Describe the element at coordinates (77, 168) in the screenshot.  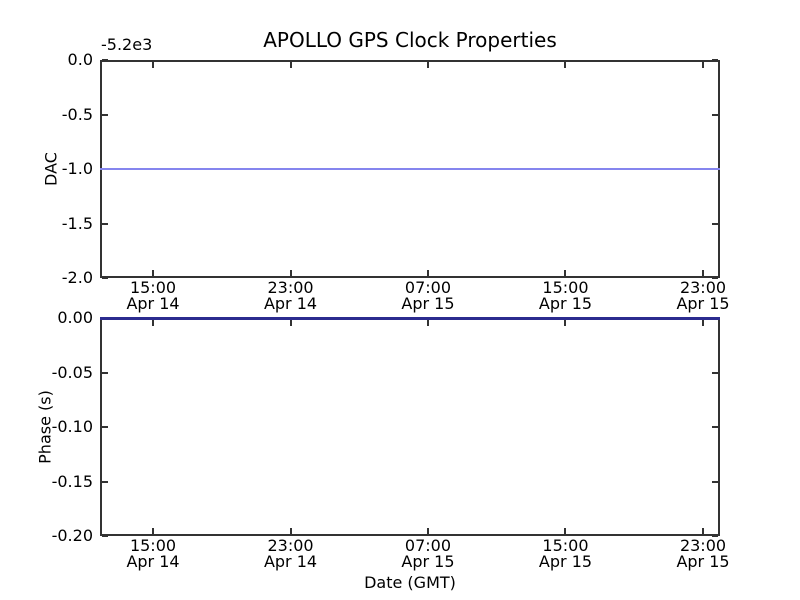
I see `y-tick-label: -1.0` at that location.